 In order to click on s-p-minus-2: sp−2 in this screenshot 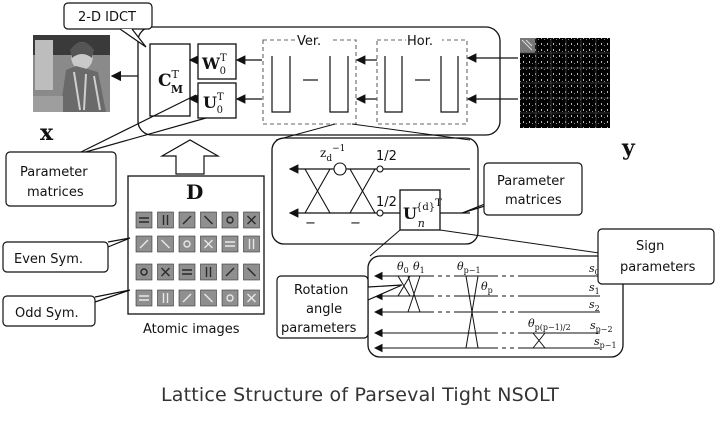, I will do `click(601, 326)`.